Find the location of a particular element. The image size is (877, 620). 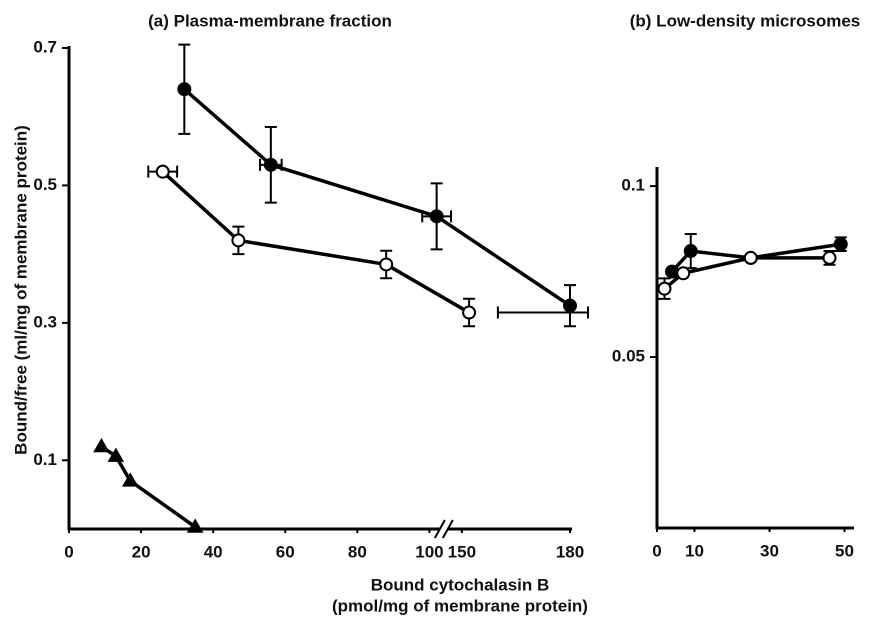

y-tick-label: 0.3 is located at coordinates (45, 321).